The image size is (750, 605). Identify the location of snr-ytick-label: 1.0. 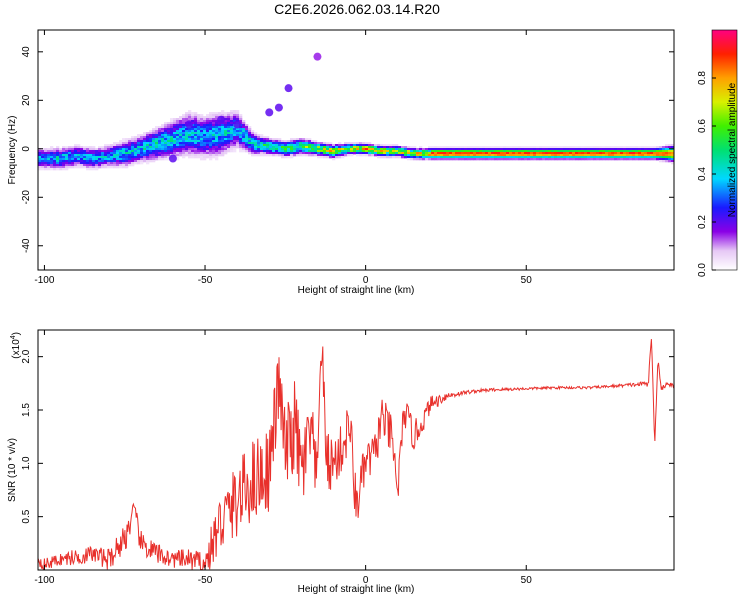
(26, 463).